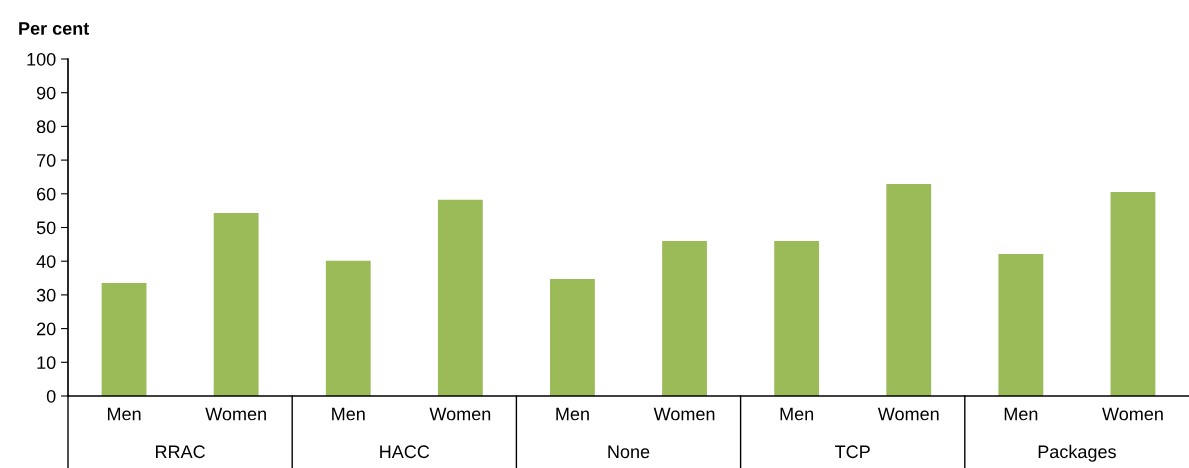 This screenshot has height=468, width=1189. I want to click on y-tick-label: 0, so click(51, 396).